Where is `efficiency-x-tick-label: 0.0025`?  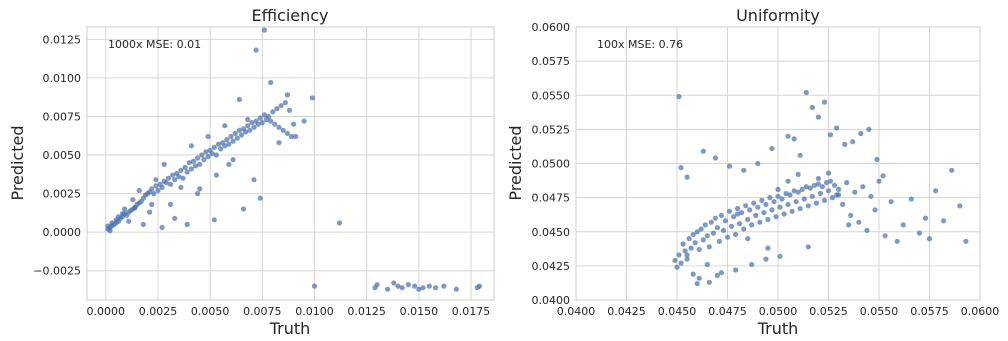
efficiency-x-tick-label: 0.0025 is located at coordinates (158, 311).